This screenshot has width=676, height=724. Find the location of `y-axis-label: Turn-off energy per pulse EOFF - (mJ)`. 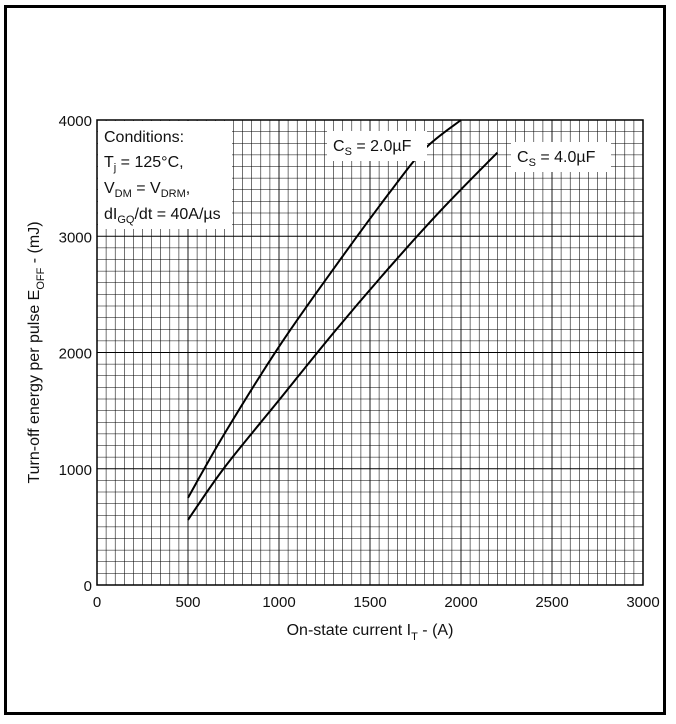

y-axis-label: Turn-off energy per pulse EOFF - (mJ) is located at coordinates (36, 352).